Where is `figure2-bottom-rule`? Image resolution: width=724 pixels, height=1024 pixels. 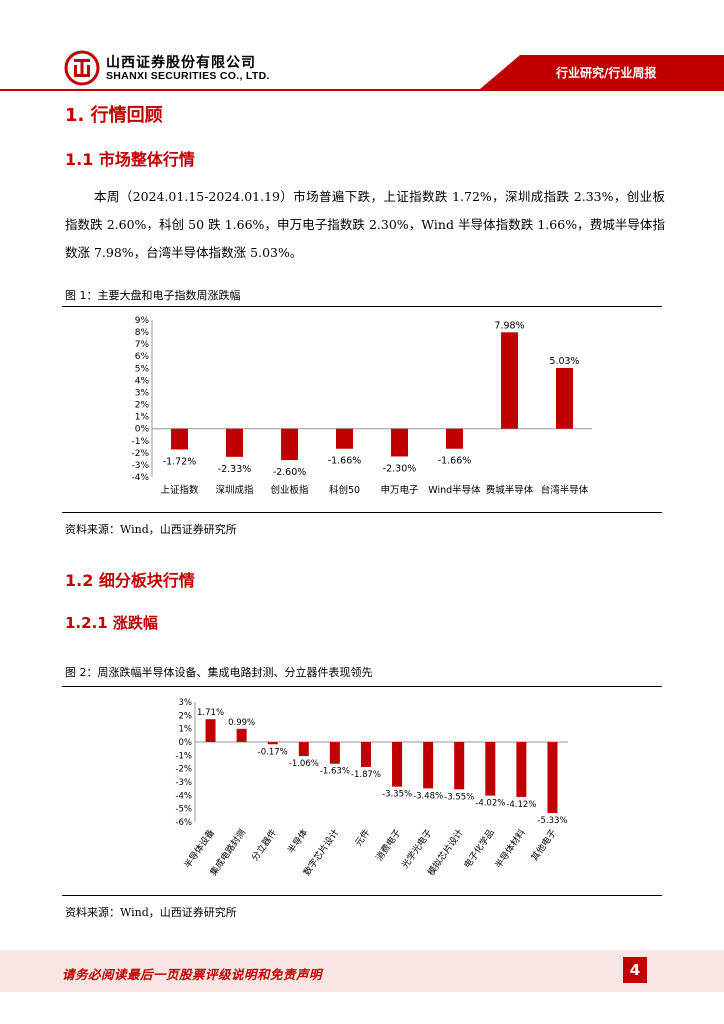 figure2-bottom-rule is located at coordinates (362, 895).